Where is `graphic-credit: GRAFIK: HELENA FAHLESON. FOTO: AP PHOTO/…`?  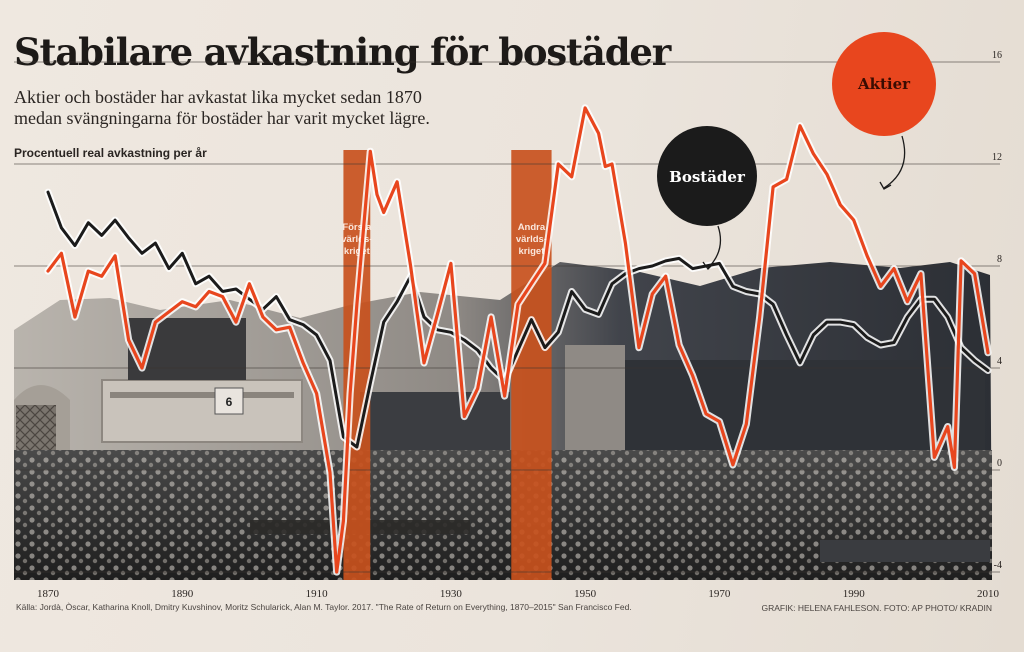 graphic-credit: GRAFIK: HELENA FAHLESON. FOTO: AP PHOTO/… is located at coordinates (876, 608).